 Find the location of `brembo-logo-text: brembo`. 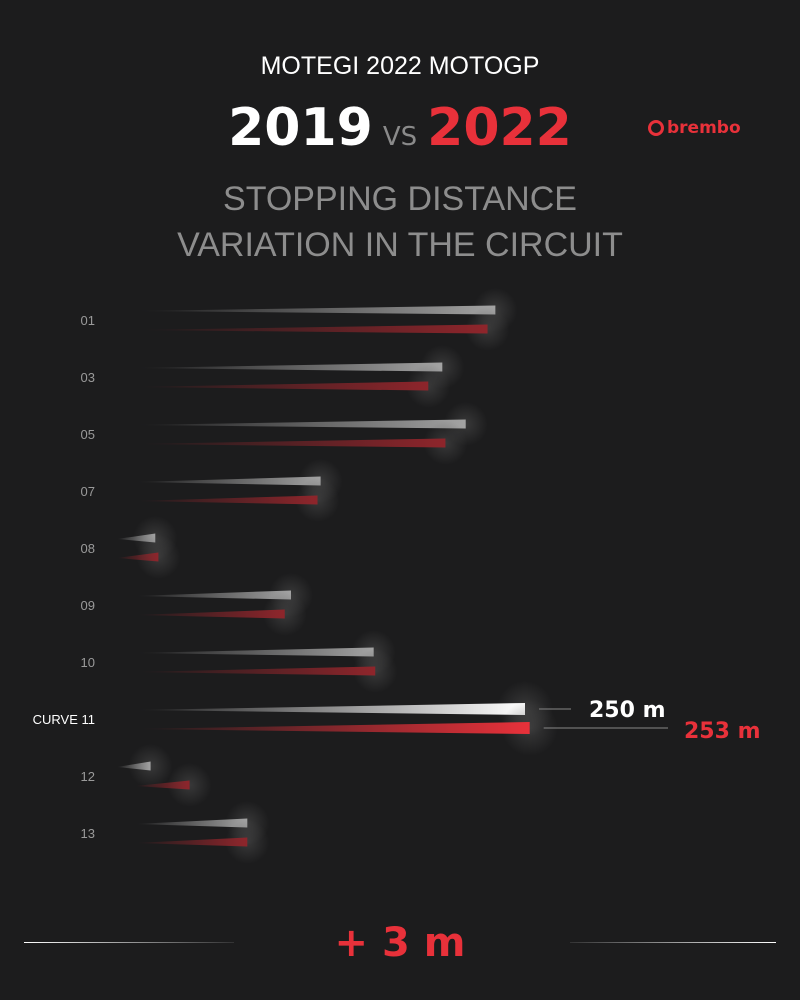

brembo-logo-text: brembo is located at coordinates (704, 128).